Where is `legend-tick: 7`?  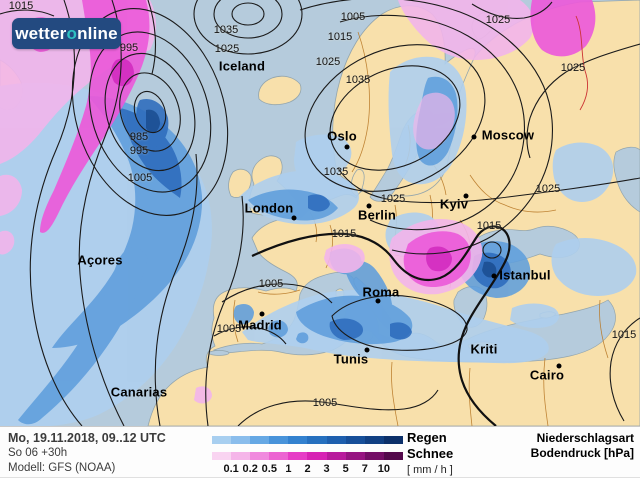
legend-tick: 7 is located at coordinates (364, 469).